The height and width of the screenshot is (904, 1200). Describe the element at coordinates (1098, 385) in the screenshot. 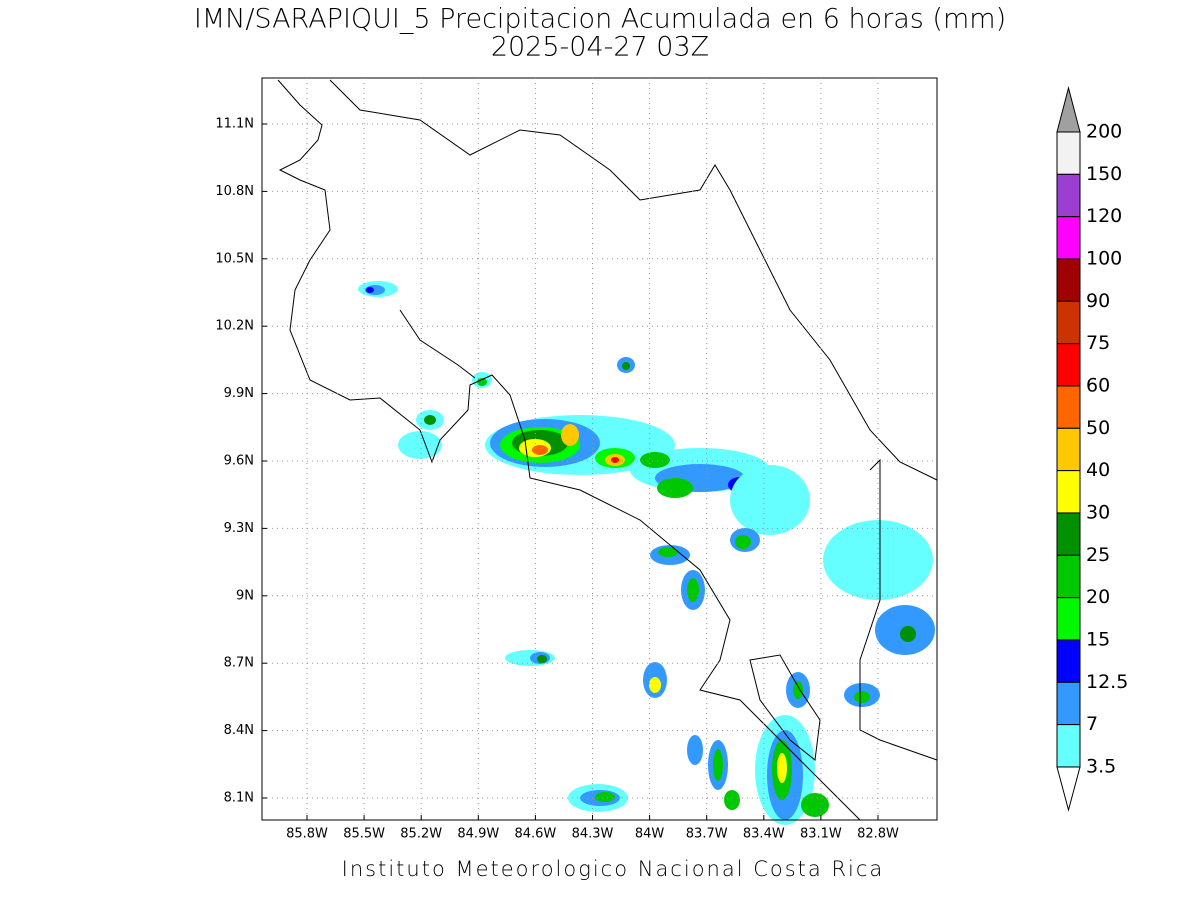

I see `legend-label: 60` at that location.